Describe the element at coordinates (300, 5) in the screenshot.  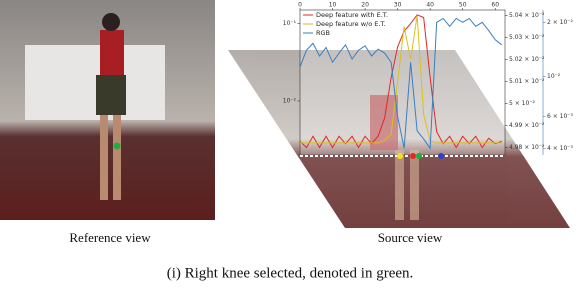
I see `x-tick-label: 0` at that location.